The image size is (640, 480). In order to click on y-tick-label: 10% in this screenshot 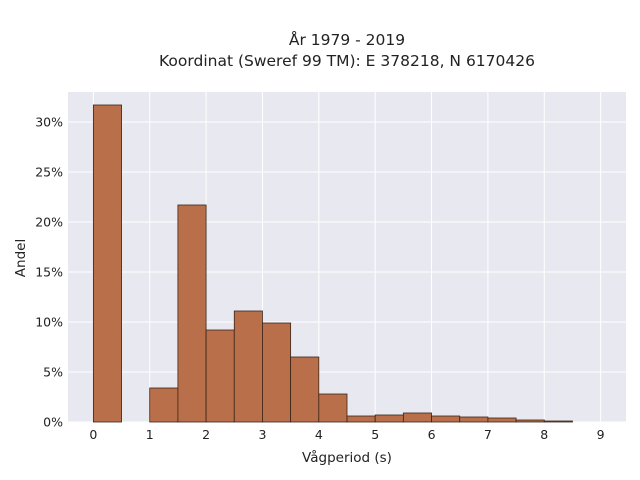, I will do `click(49, 322)`.